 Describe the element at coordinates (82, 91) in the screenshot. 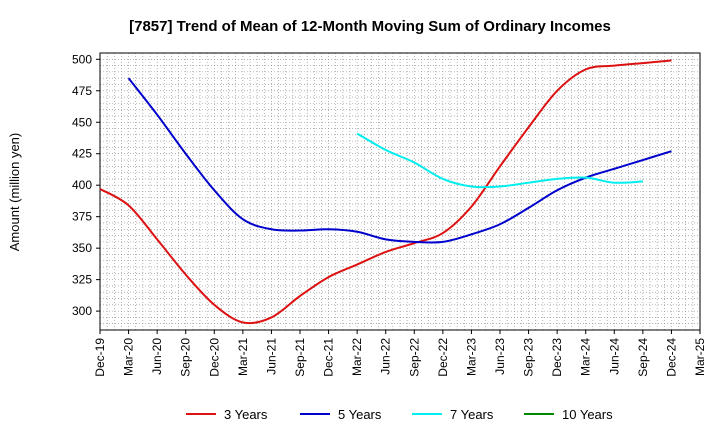

I see `y-tick-label: 475` at that location.